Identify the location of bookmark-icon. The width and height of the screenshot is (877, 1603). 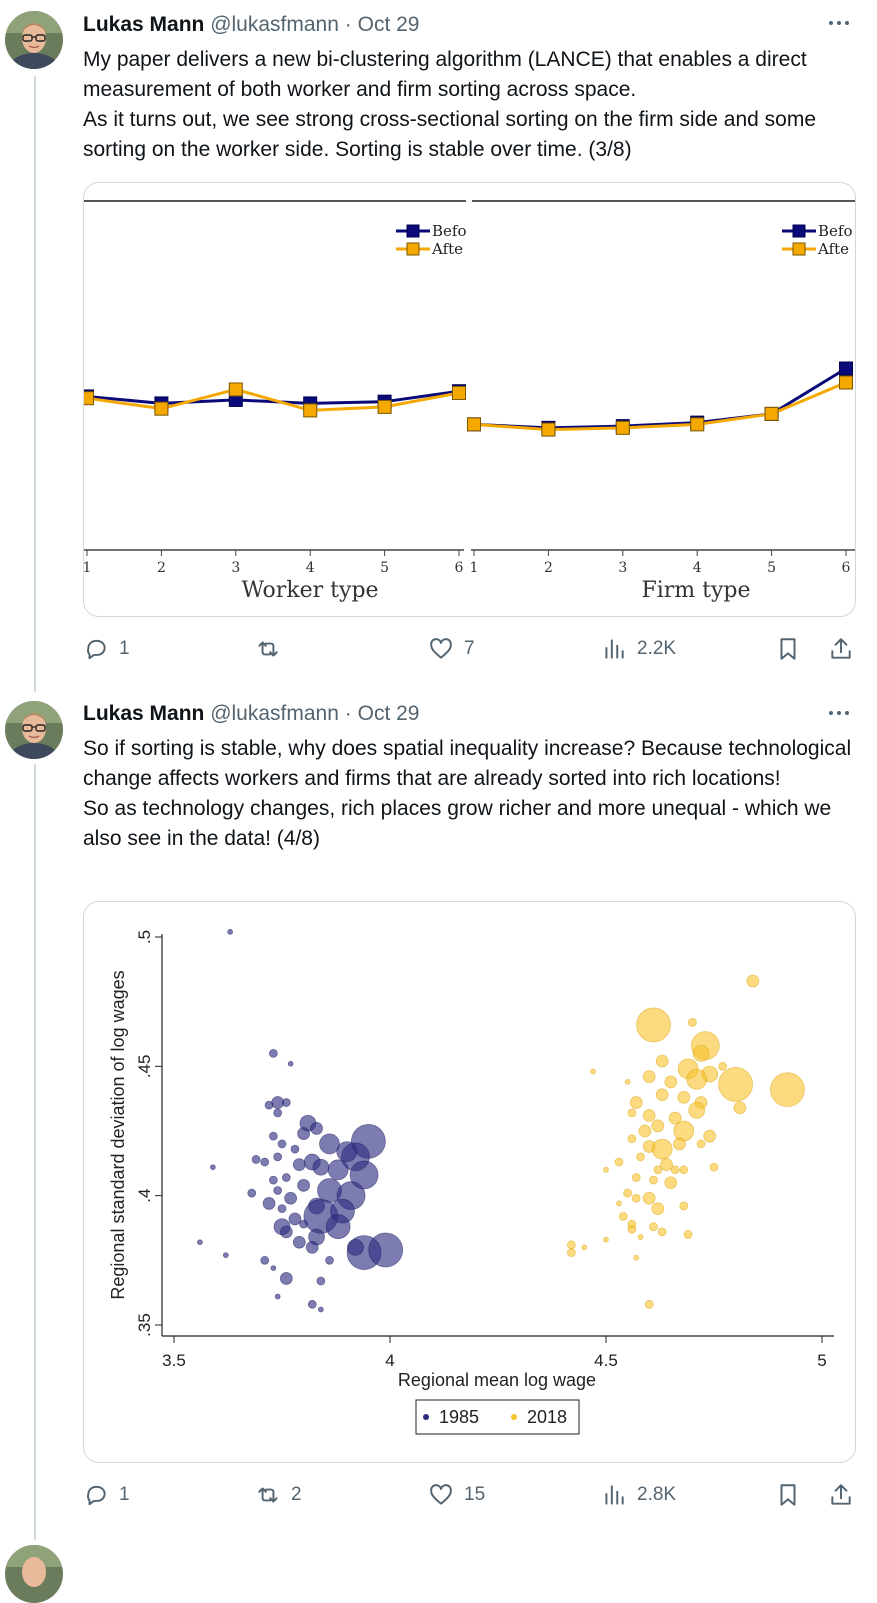
(788, 649).